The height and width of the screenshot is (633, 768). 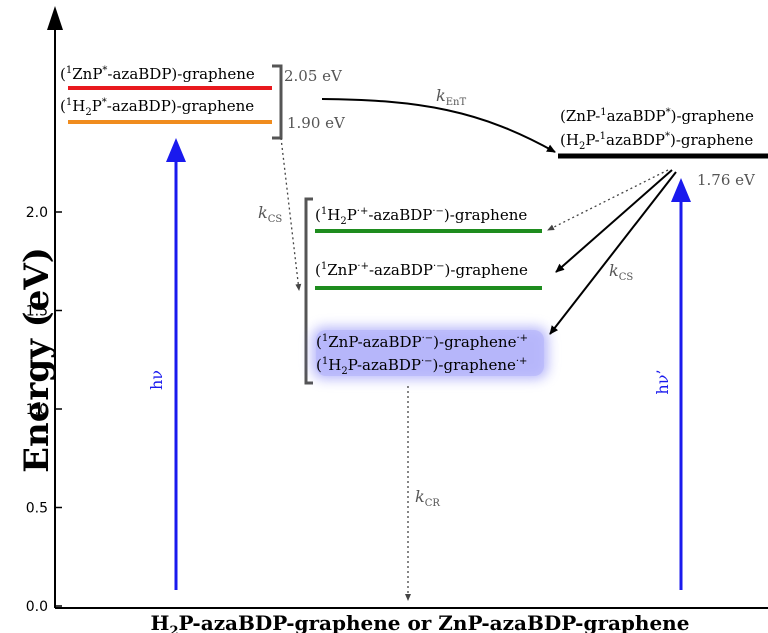 What do you see at coordinates (291, 214) in the screenshot?
I see `cs-dotted-arrow-left` at bounding box center [291, 214].